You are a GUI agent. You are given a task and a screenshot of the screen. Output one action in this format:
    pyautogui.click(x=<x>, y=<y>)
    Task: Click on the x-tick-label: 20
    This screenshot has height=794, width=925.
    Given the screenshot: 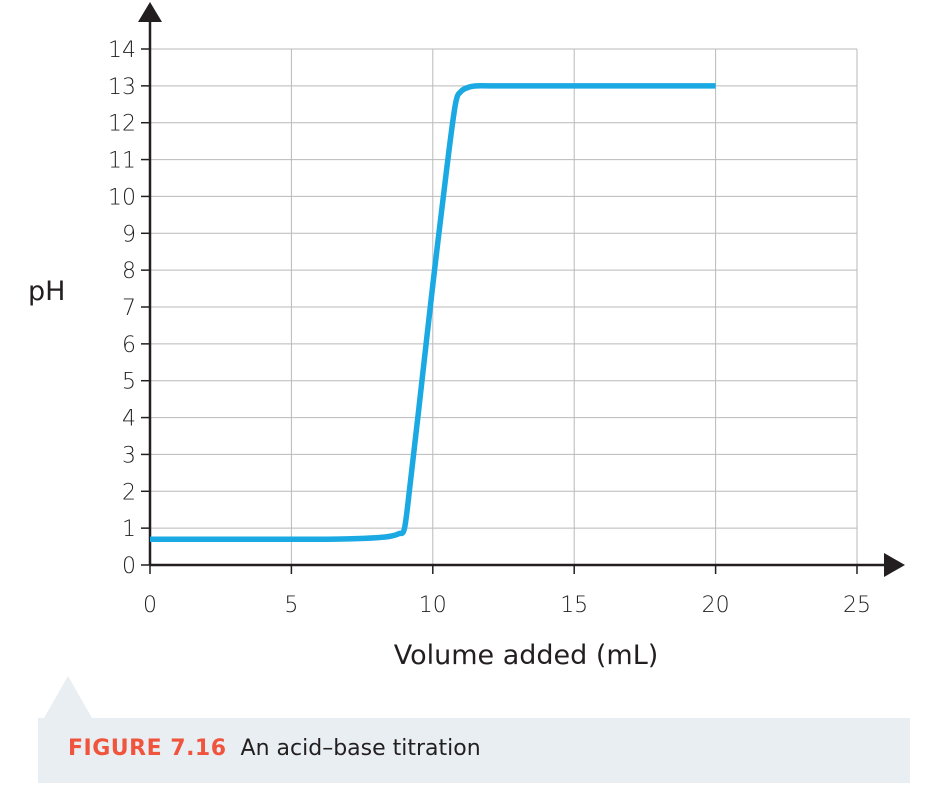 What is the action you would take?
    pyautogui.click(x=716, y=605)
    